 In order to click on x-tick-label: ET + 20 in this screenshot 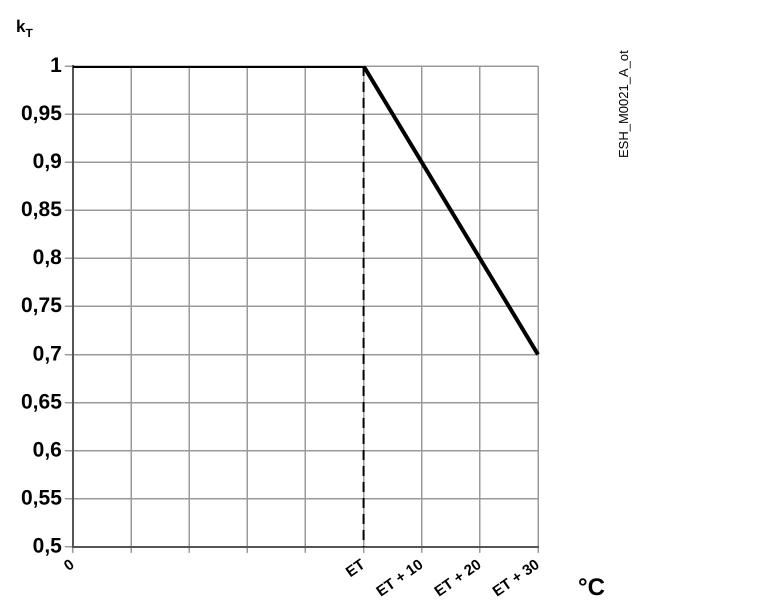, I will do `click(458, 578)`.